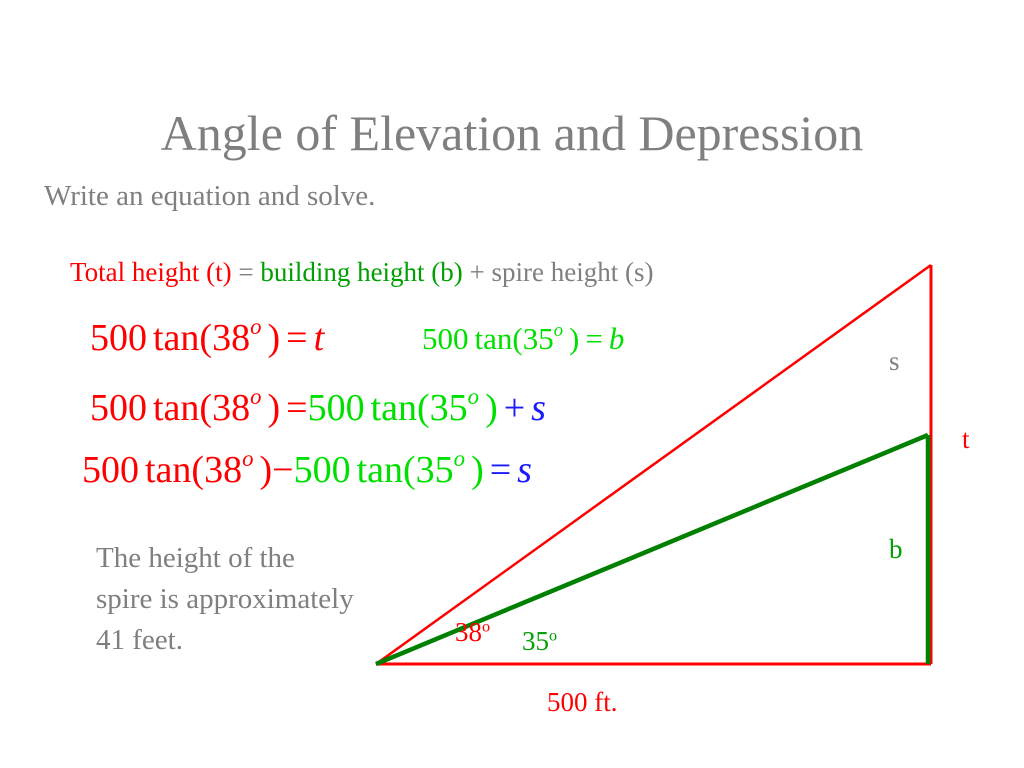 Image resolution: width=1024 pixels, height=768 pixels. What do you see at coordinates (274, 338) in the screenshot?
I see `eq1-close: )` at bounding box center [274, 338].